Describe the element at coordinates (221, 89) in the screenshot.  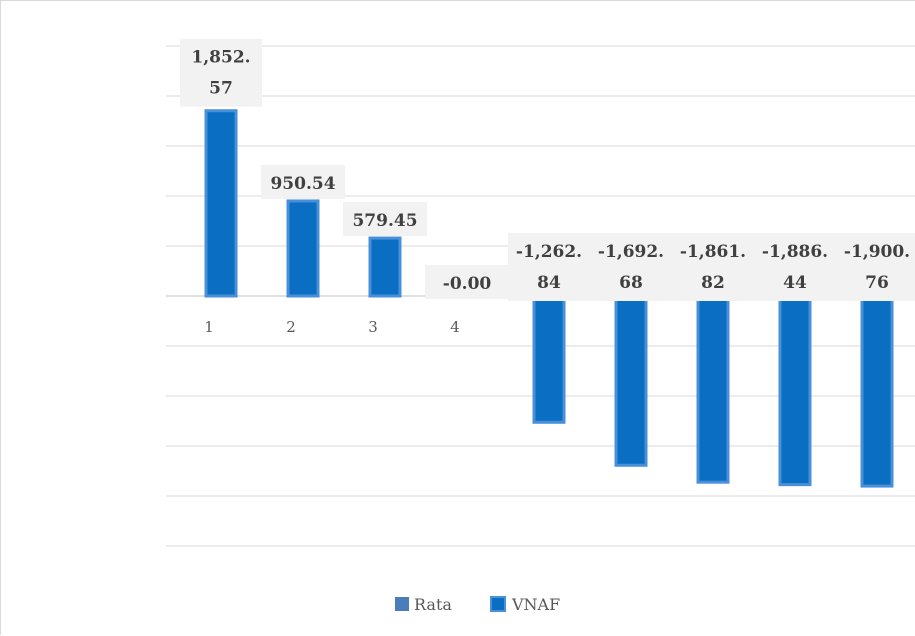
I see `data-label-text: 57` at that location.